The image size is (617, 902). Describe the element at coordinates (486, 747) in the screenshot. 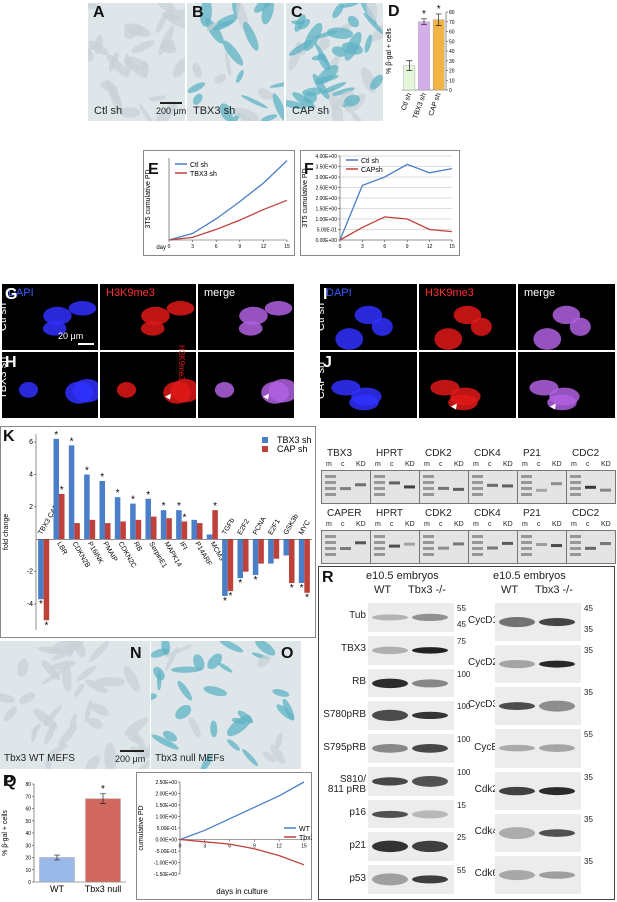

I see `row-label: CycE` at that location.